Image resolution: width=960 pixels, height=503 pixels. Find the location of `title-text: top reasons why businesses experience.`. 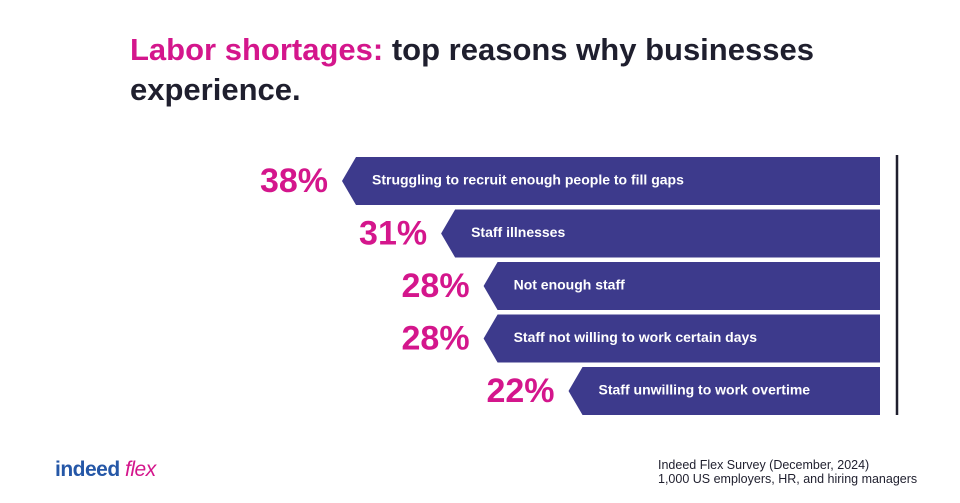

title-text: top reasons why businesses experience. is located at coordinates (472, 69).